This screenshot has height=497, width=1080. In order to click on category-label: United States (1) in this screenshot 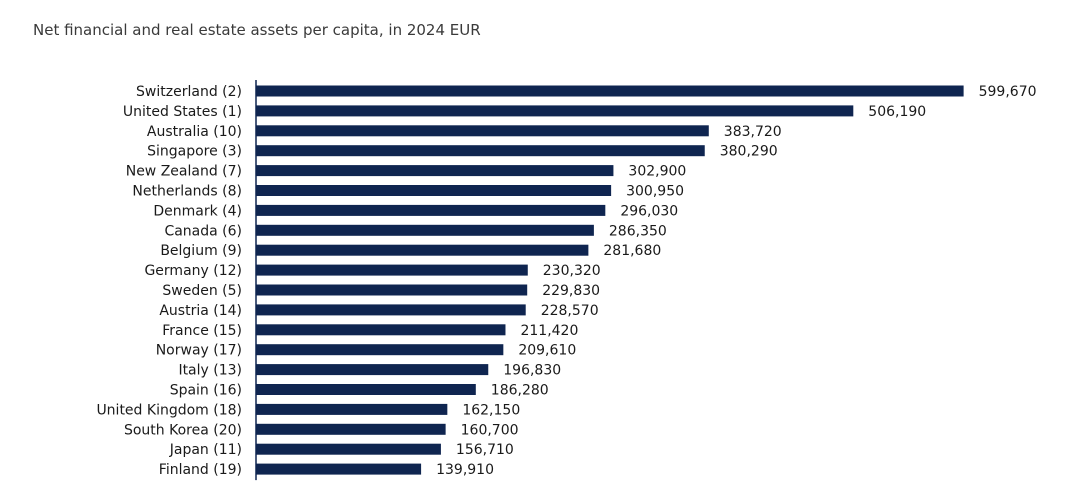, I will do `click(182, 112)`.